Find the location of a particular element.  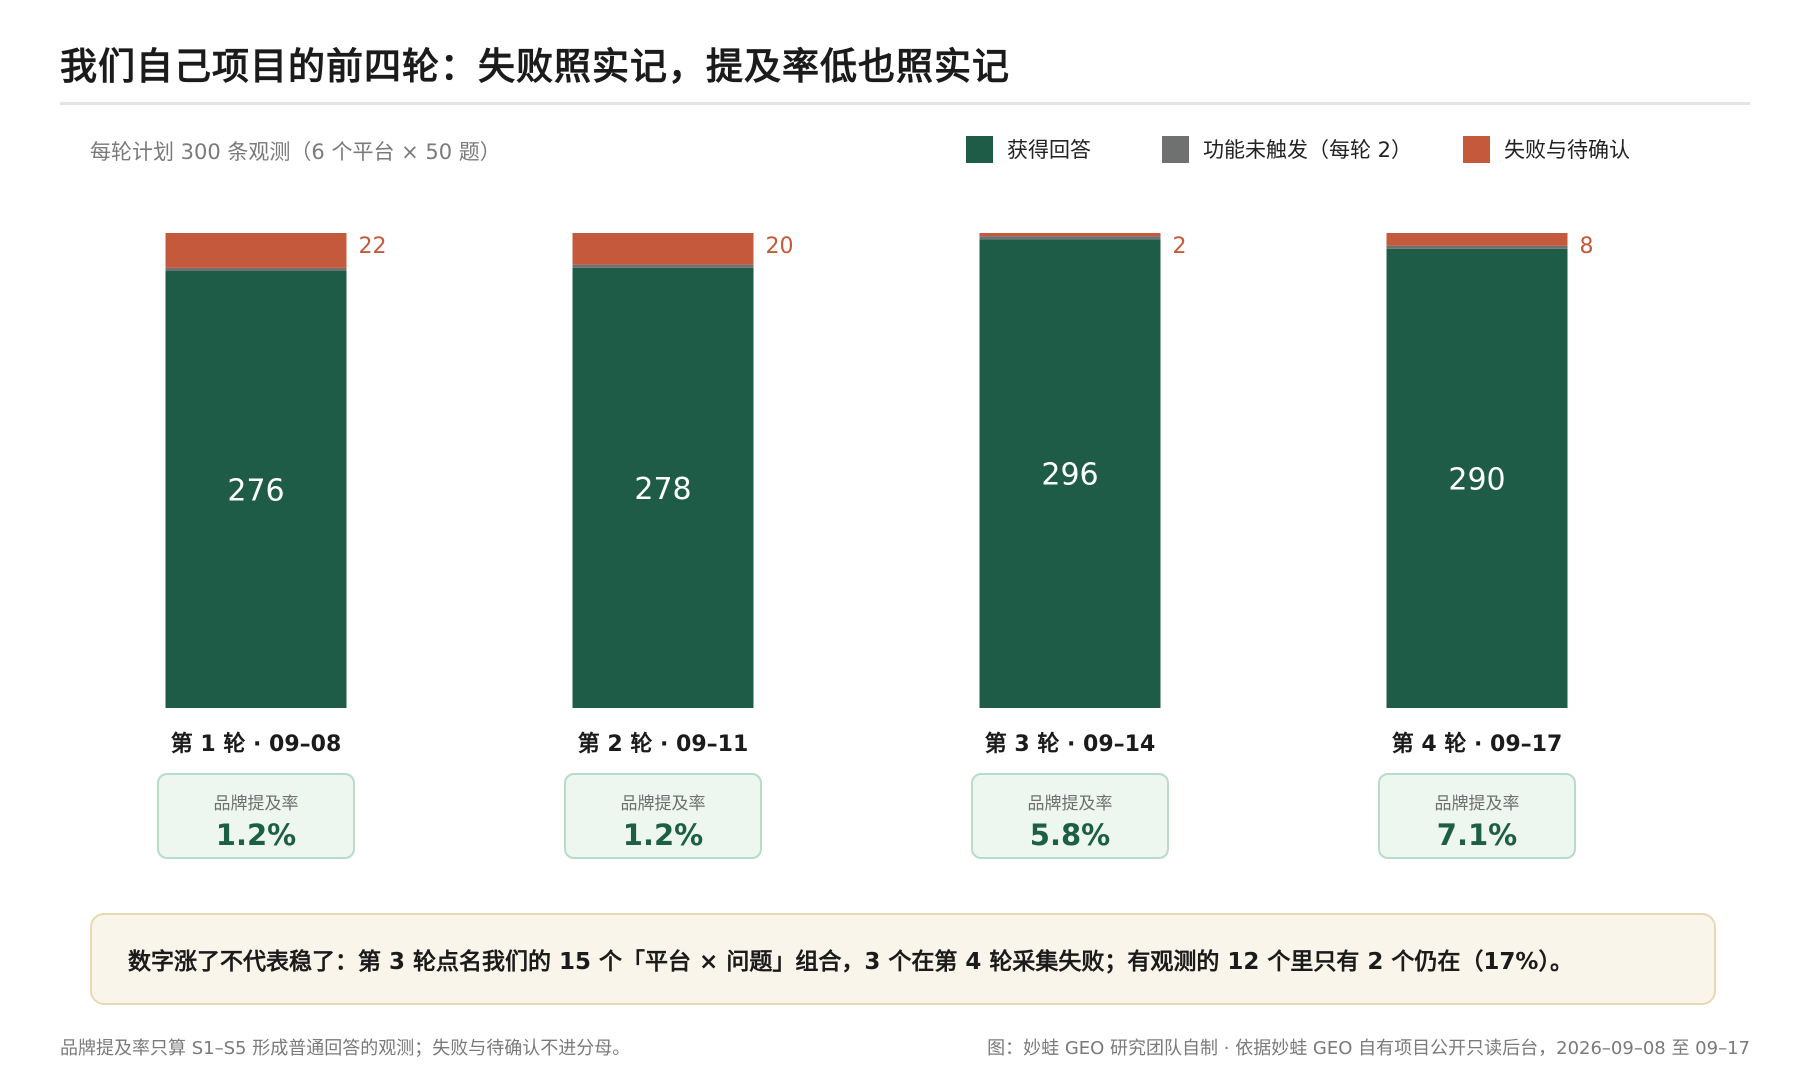

data-label-answered-3: 296 is located at coordinates (1069, 475).